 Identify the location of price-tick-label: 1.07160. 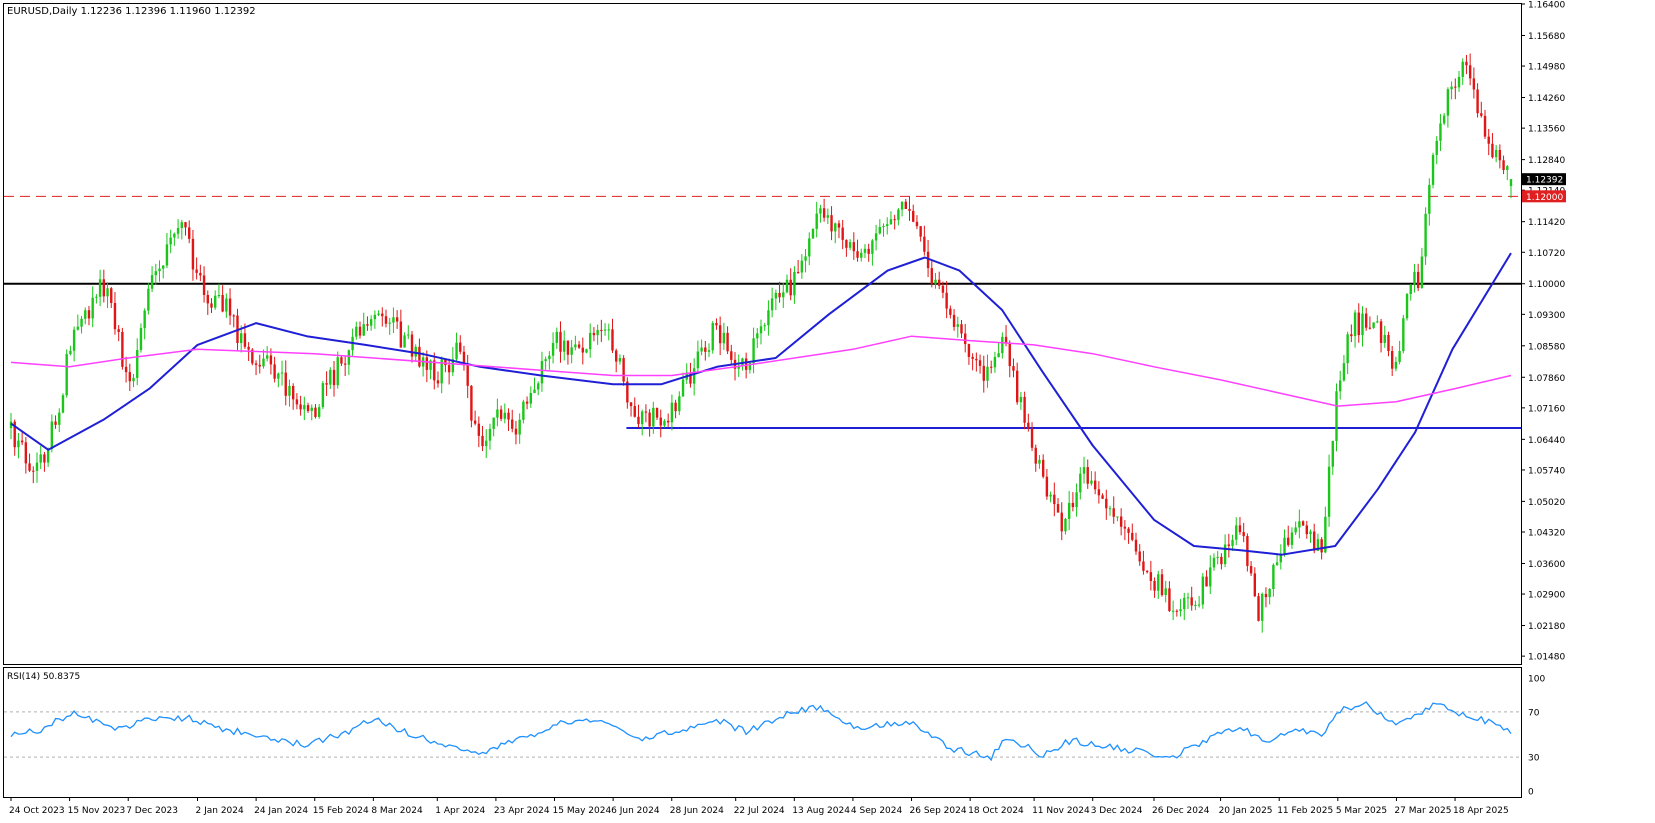
(1546, 409).